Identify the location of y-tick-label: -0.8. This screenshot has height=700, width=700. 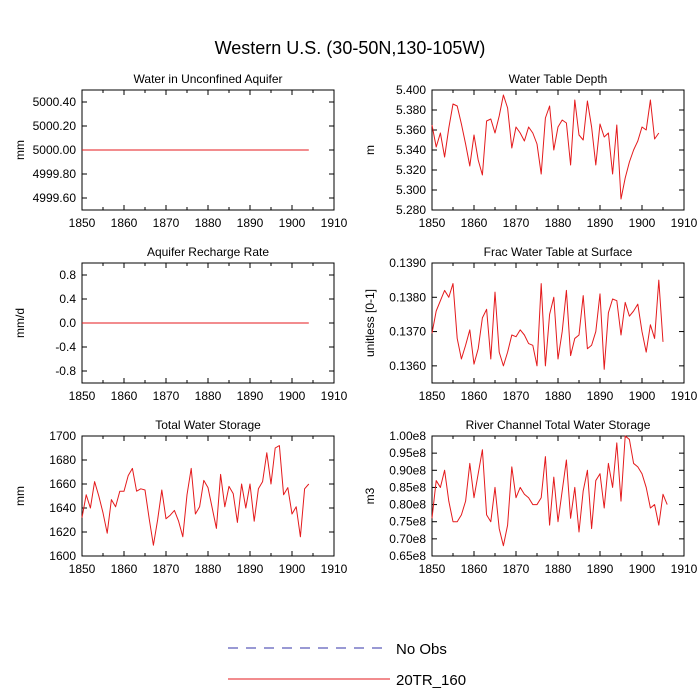
(65, 371).